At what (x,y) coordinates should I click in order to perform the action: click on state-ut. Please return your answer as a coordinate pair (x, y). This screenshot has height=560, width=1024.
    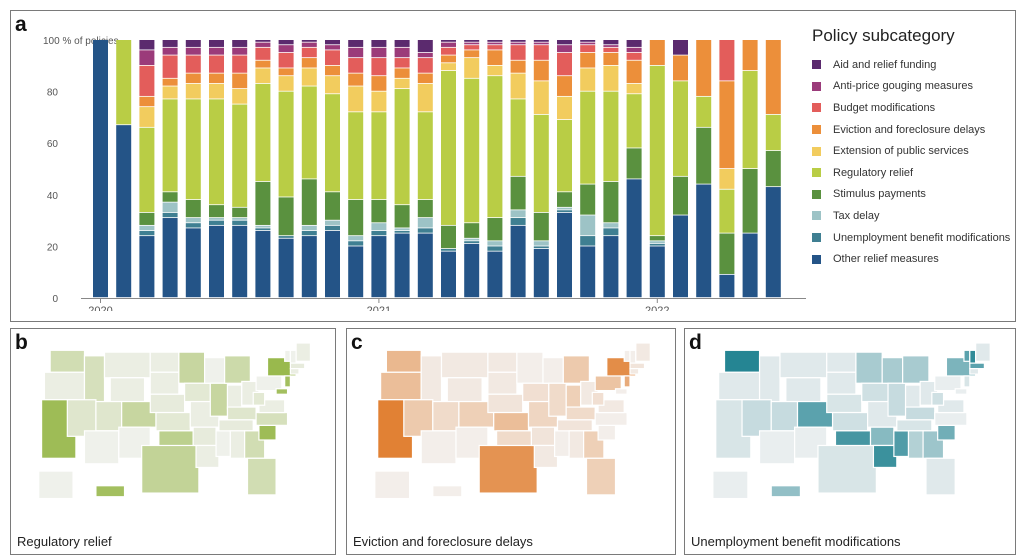
    Looking at the image, I should click on (784, 416).